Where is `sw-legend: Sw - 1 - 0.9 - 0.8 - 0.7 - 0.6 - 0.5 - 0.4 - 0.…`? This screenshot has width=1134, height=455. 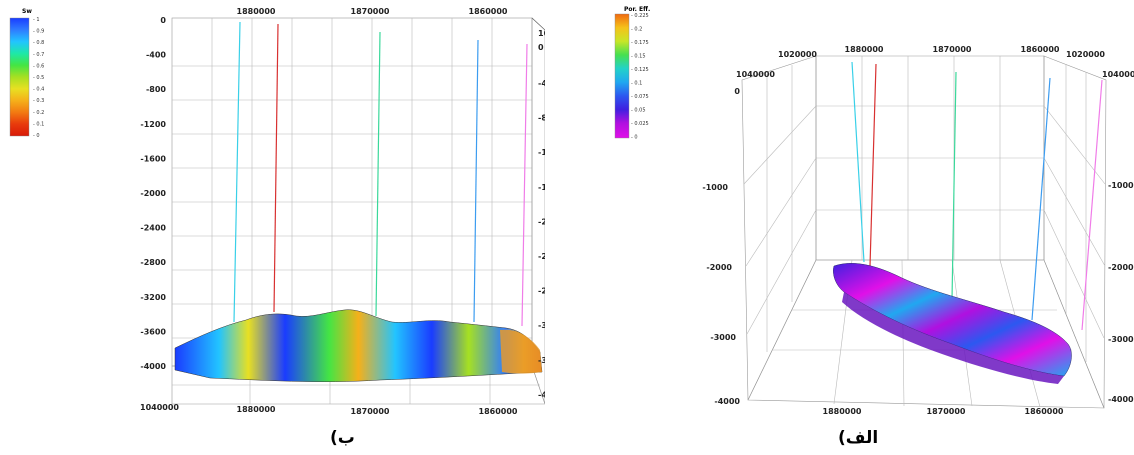
sw-legend: Sw - 1 - 0.9 - 0.8 - 0.7 - 0.6 - 0.5 - 0.4 - 0.… is located at coordinates (26, 73).